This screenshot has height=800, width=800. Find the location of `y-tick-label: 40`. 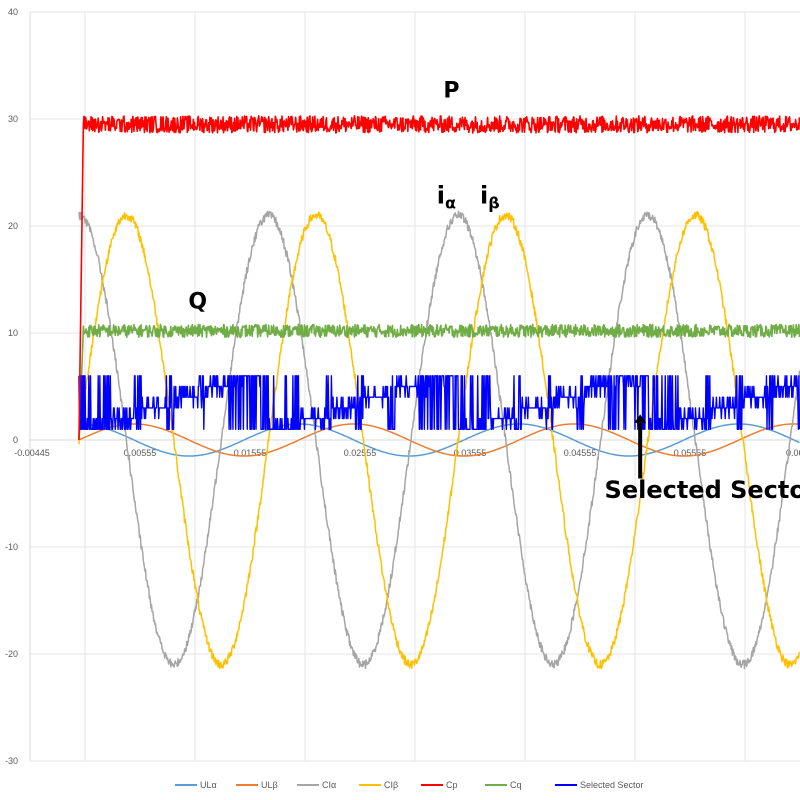

y-tick-label: 40 is located at coordinates (13, 12).